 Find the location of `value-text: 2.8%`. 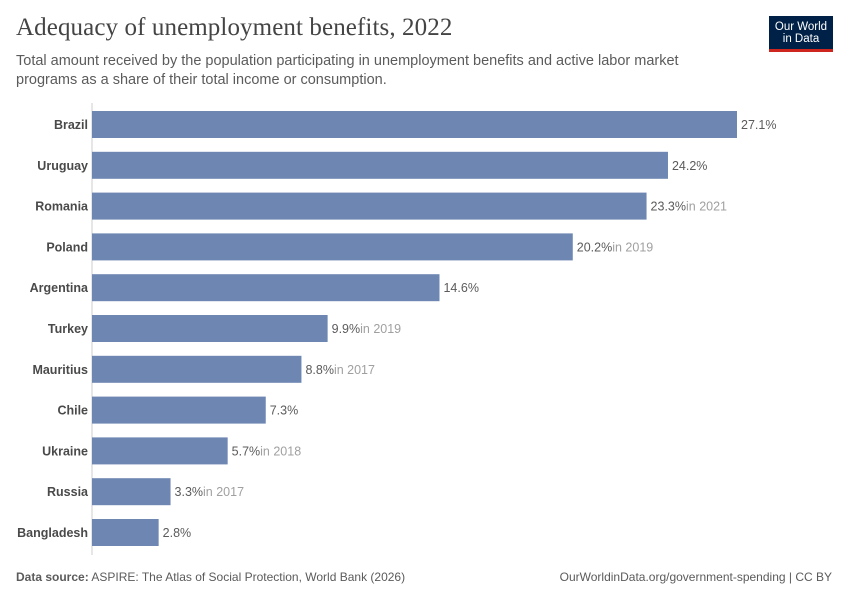

value-text: 2.8% is located at coordinates (177, 533).